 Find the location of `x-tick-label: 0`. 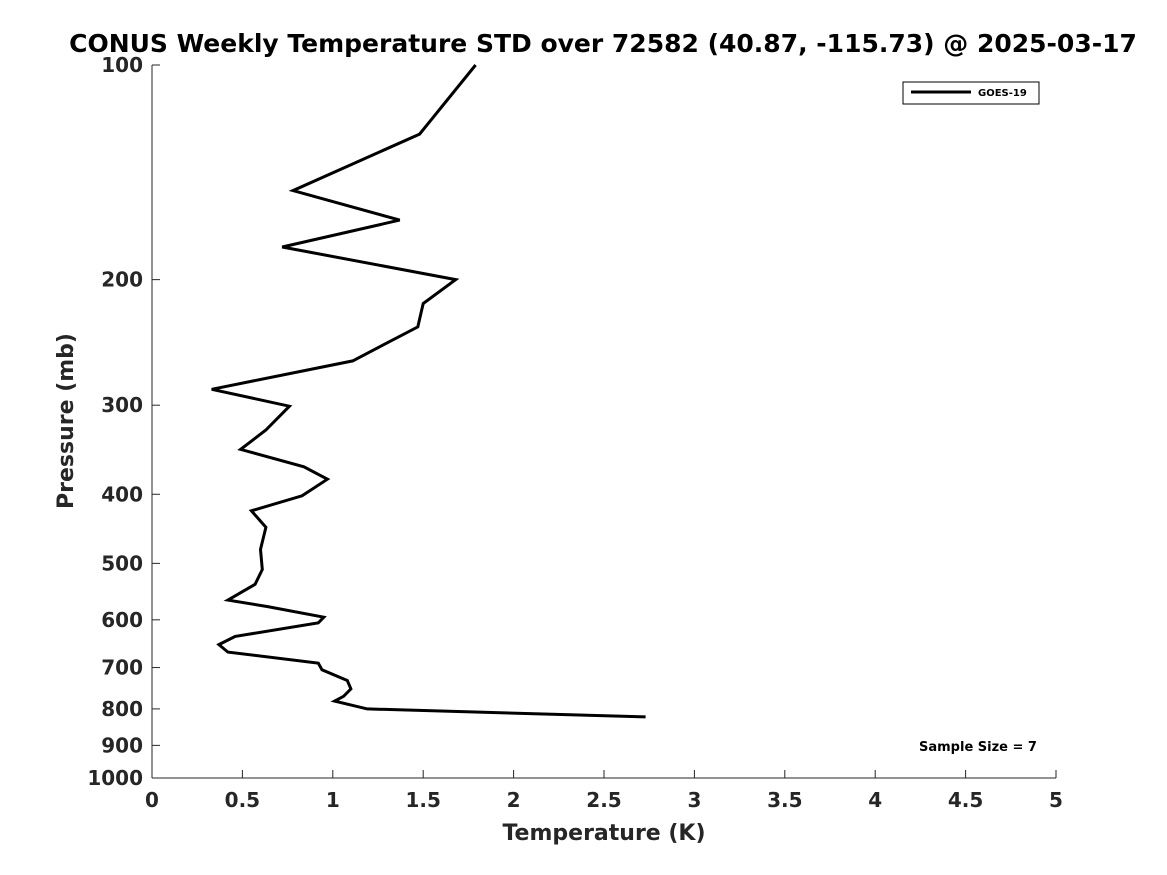

x-tick-label: 0 is located at coordinates (152, 800).